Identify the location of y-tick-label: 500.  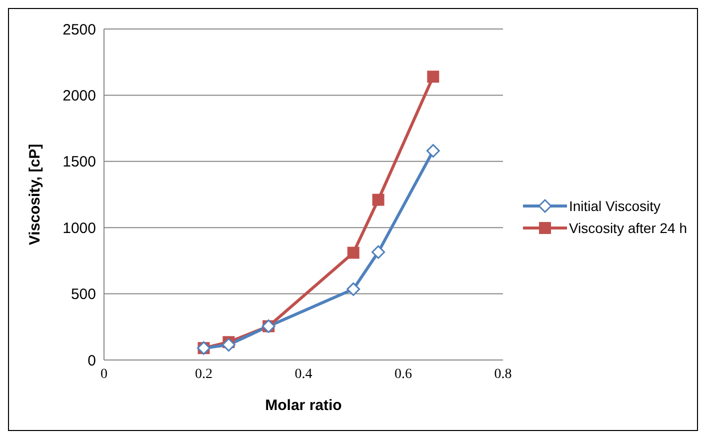
(83, 295).